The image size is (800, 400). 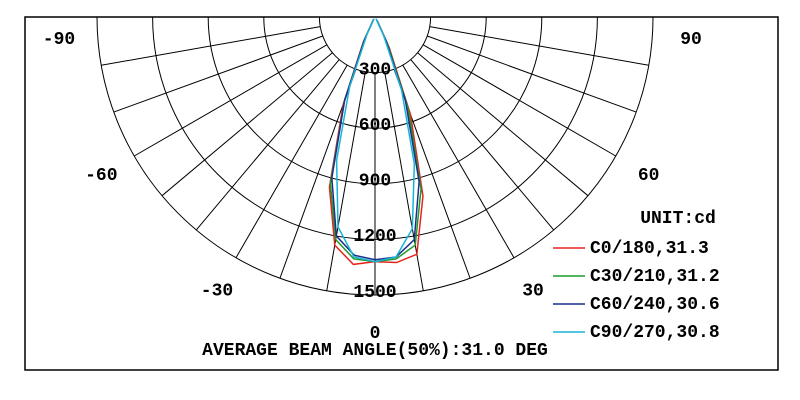 I want to click on curves, so click(x=376, y=142).